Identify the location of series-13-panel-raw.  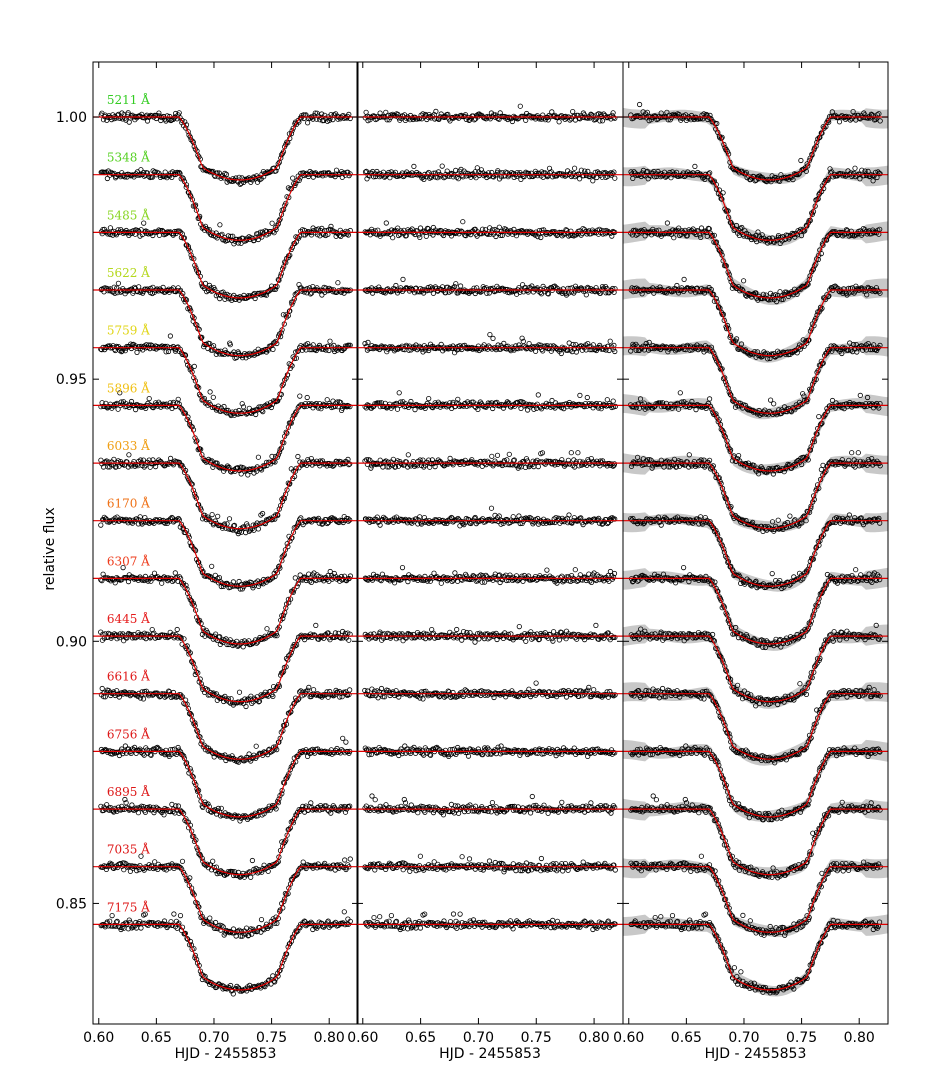
(225, 896).